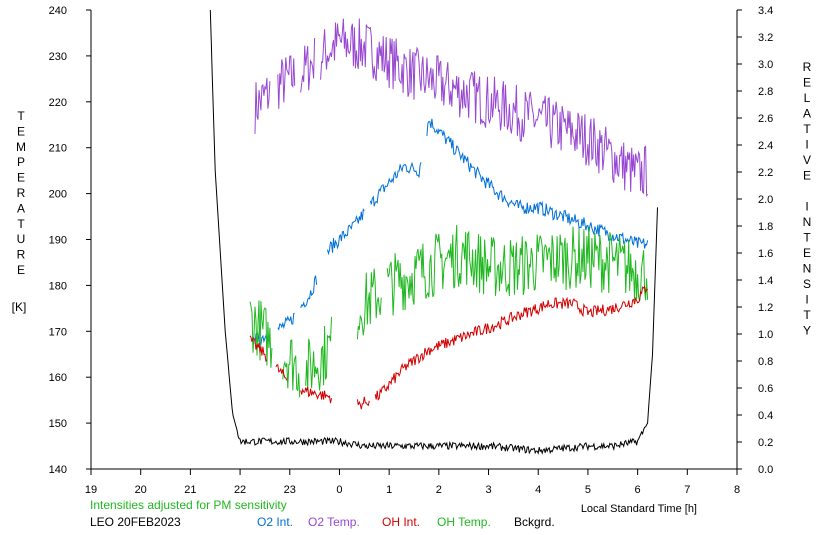 This screenshot has height=535, width=828. What do you see at coordinates (588, 490) in the screenshot?
I see `x-tick-label: 5` at bounding box center [588, 490].